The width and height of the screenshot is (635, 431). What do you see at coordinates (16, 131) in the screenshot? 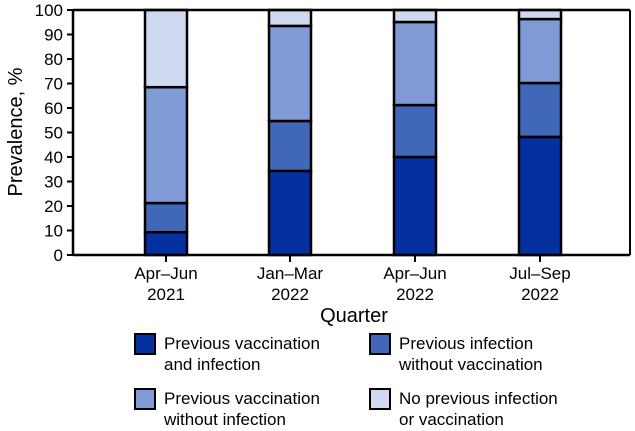
I see `y-axis-label: Prevalence, %` at bounding box center [16, 131].